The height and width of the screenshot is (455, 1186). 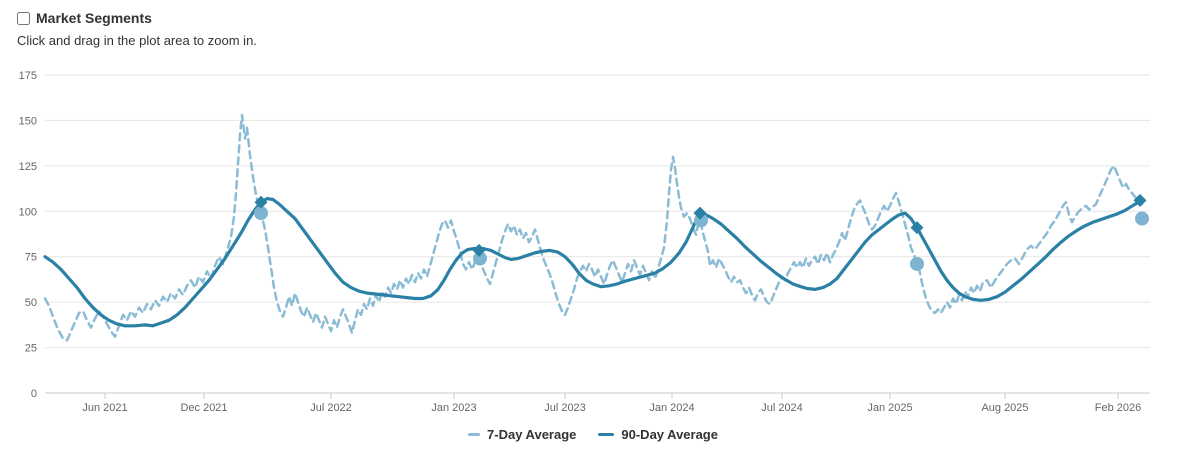 I want to click on x-axis-label: Dec 2021, so click(x=203, y=408).